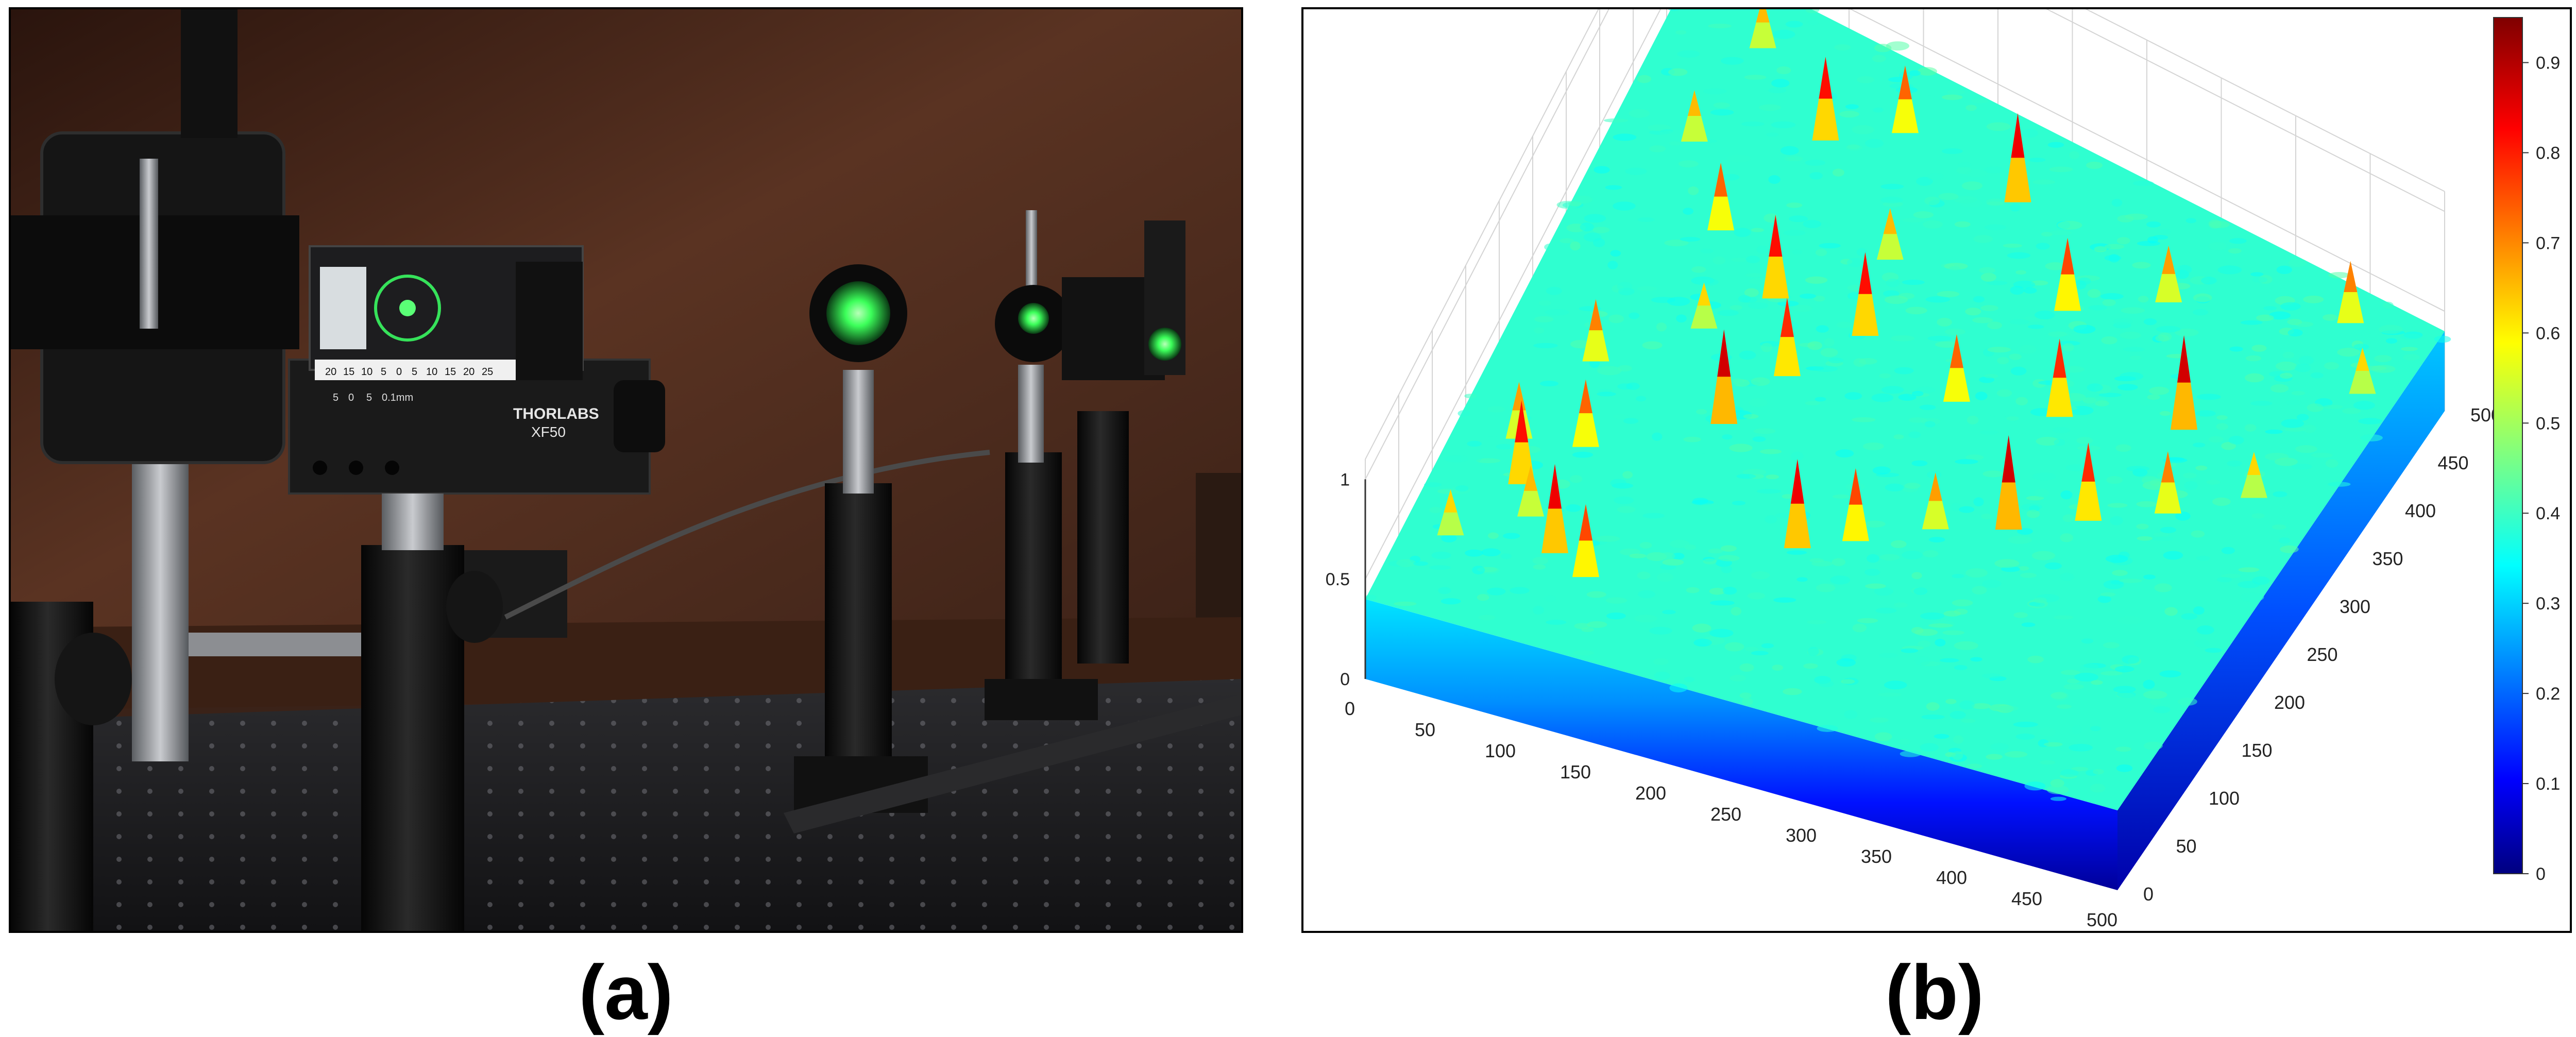 The width and height of the screenshot is (2576, 1037). I want to click on x-tick-label: 150, so click(1575, 772).